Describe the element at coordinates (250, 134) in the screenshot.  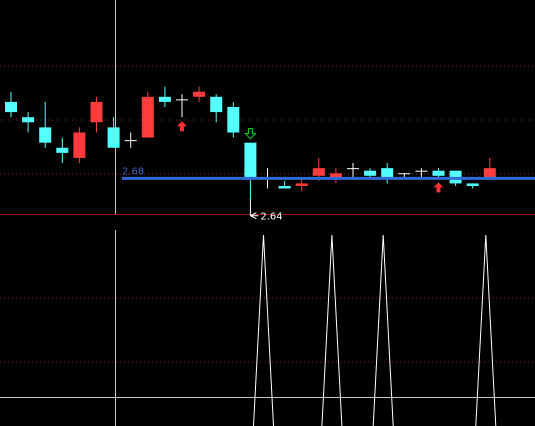
I see `sell-arrow-icon` at that location.